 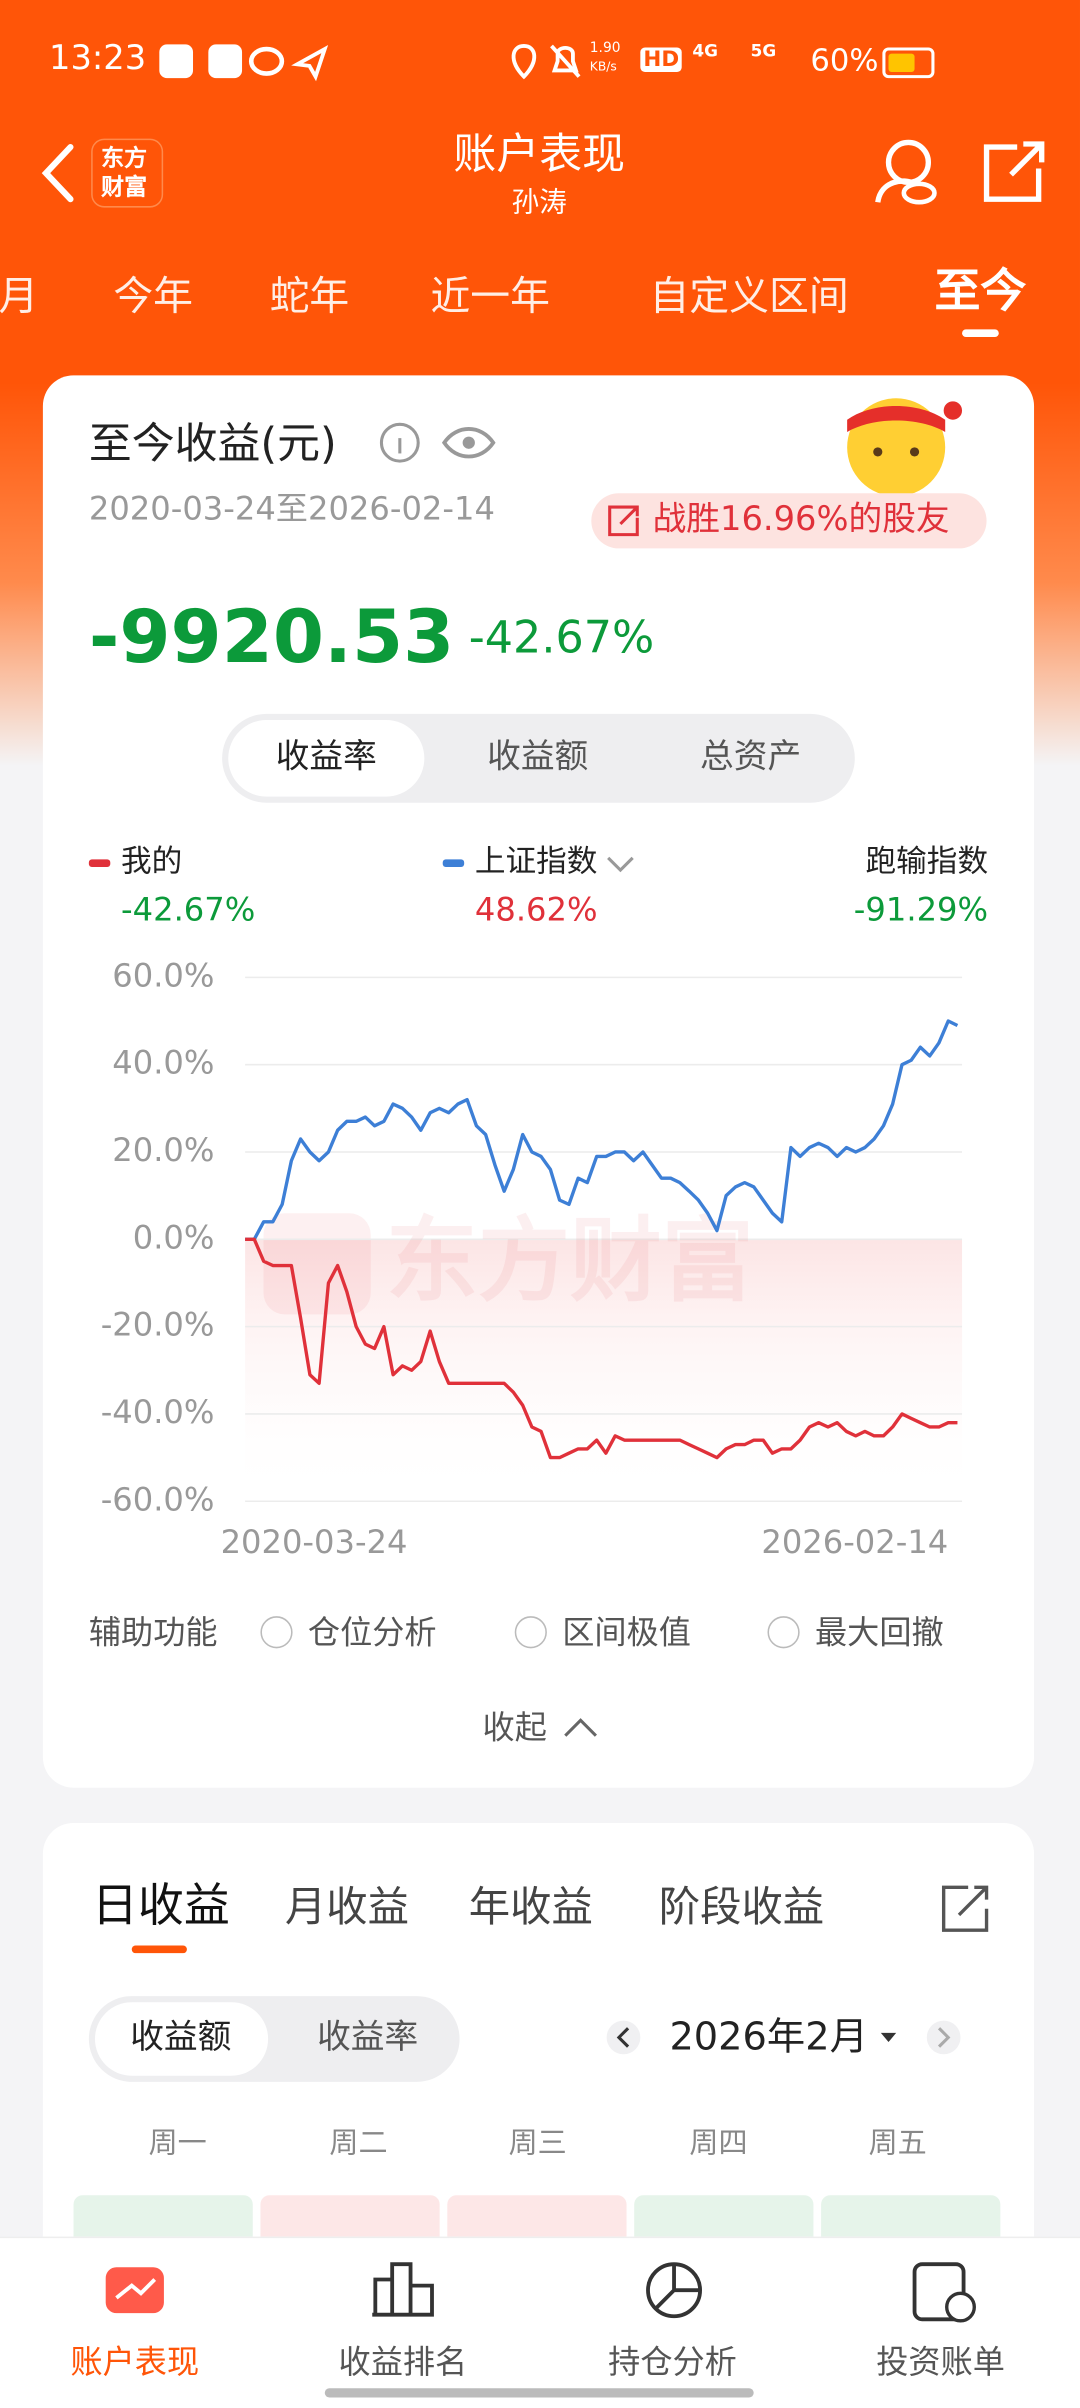 What do you see at coordinates (530, 1908) in the screenshot?
I see `daily-tab: 年收益` at bounding box center [530, 1908].